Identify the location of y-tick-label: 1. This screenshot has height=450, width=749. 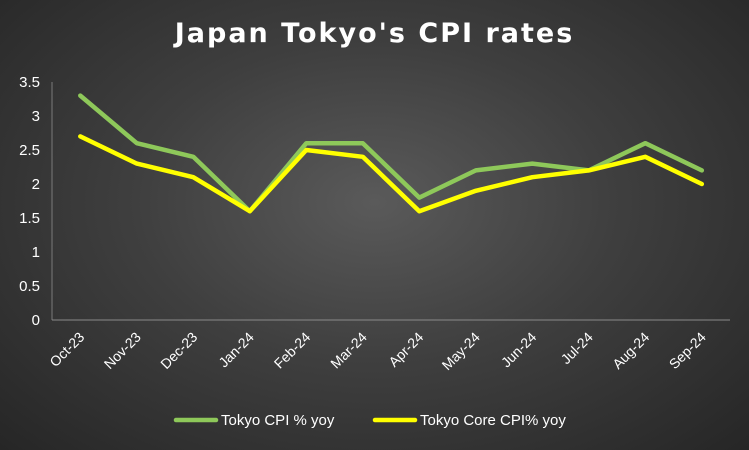
(36, 252).